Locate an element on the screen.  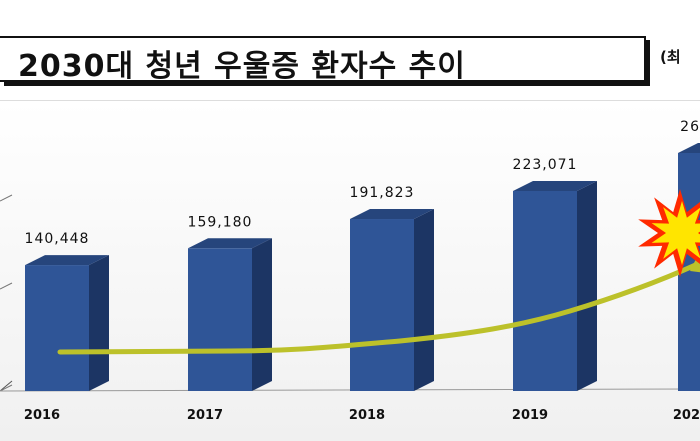
title-box: 2030대 청년 우울증 환자수 추이 is located at coordinates (323, 60).